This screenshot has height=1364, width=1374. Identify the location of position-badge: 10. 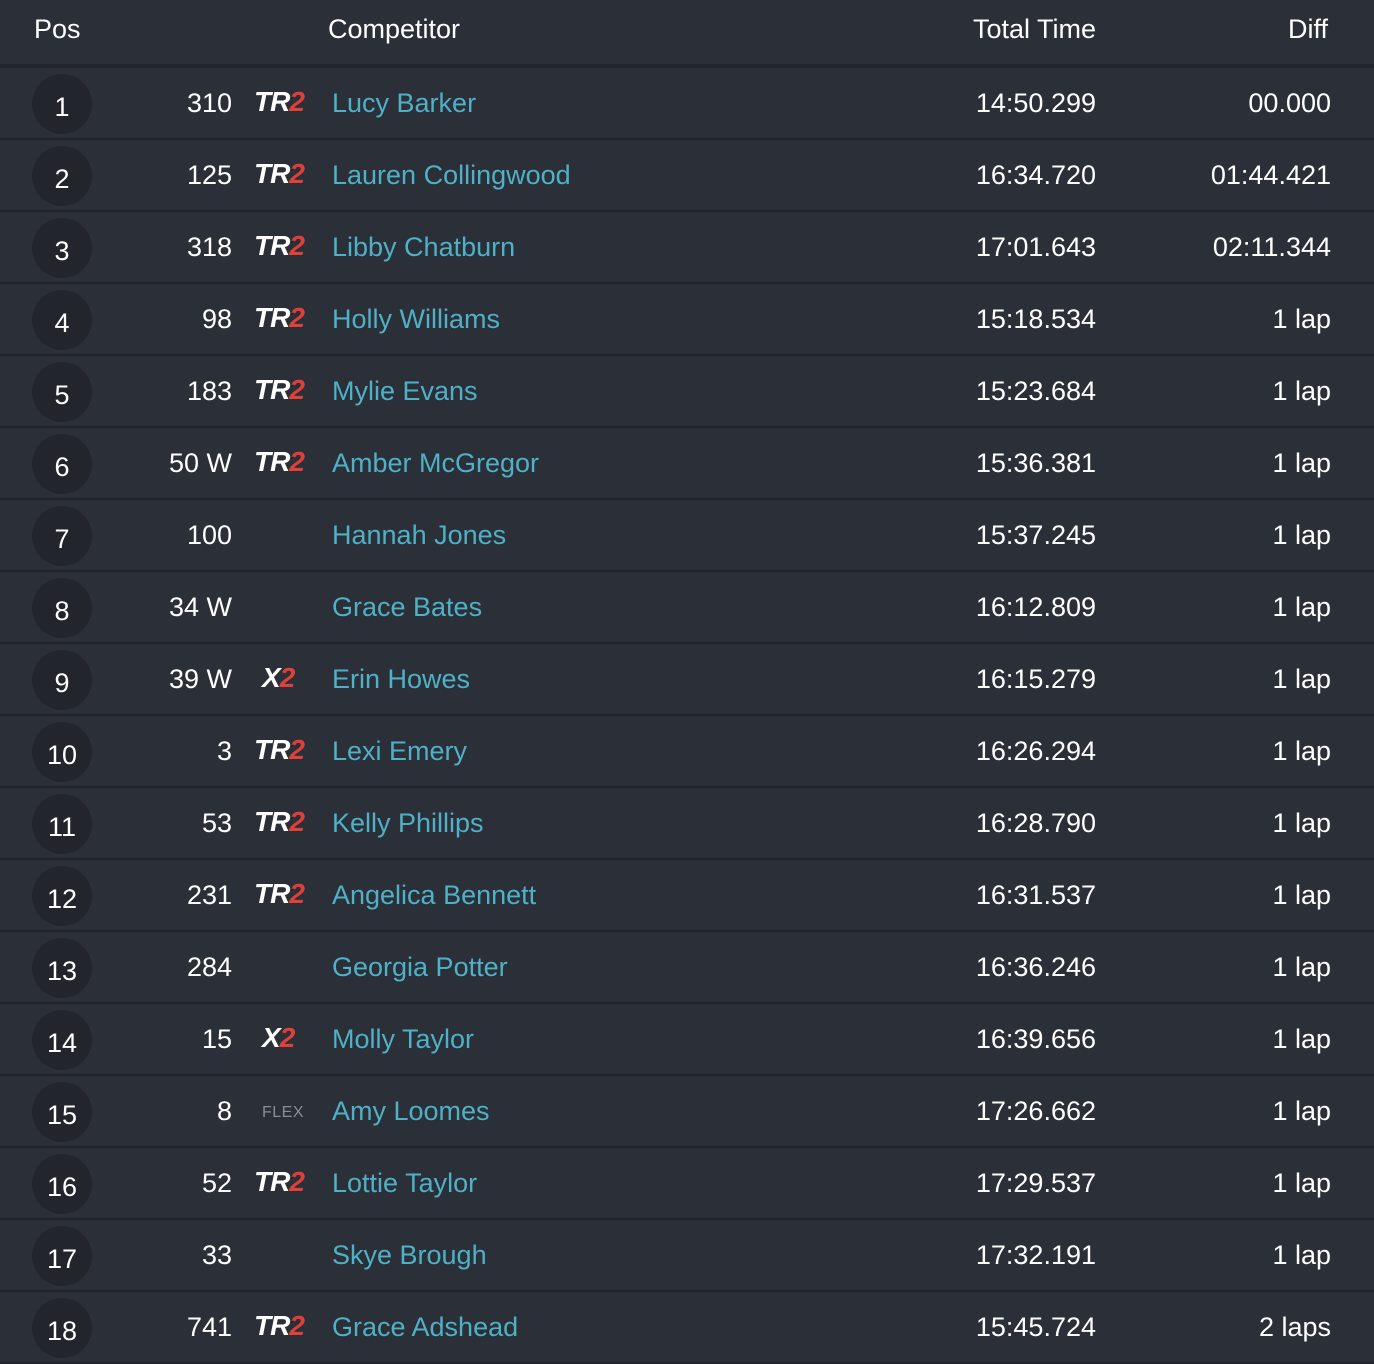
(62, 752).